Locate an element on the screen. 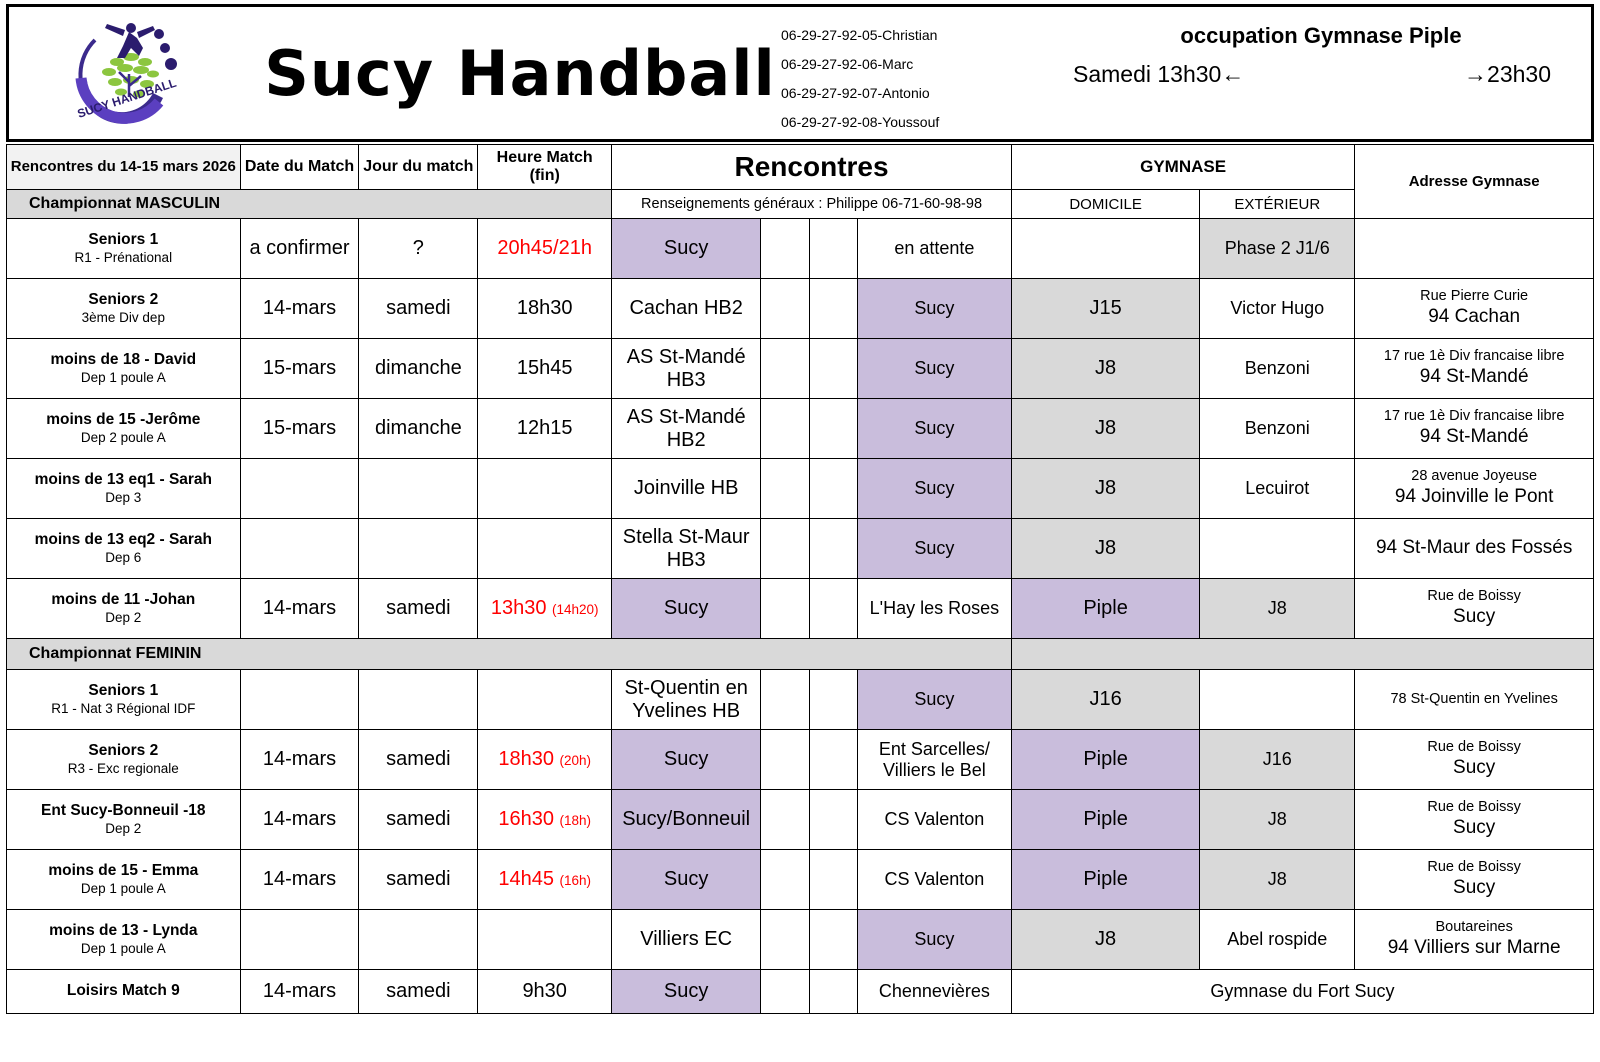  row-category: moins de 13 - Lynda Dep 1 poule A is located at coordinates (123, 939).